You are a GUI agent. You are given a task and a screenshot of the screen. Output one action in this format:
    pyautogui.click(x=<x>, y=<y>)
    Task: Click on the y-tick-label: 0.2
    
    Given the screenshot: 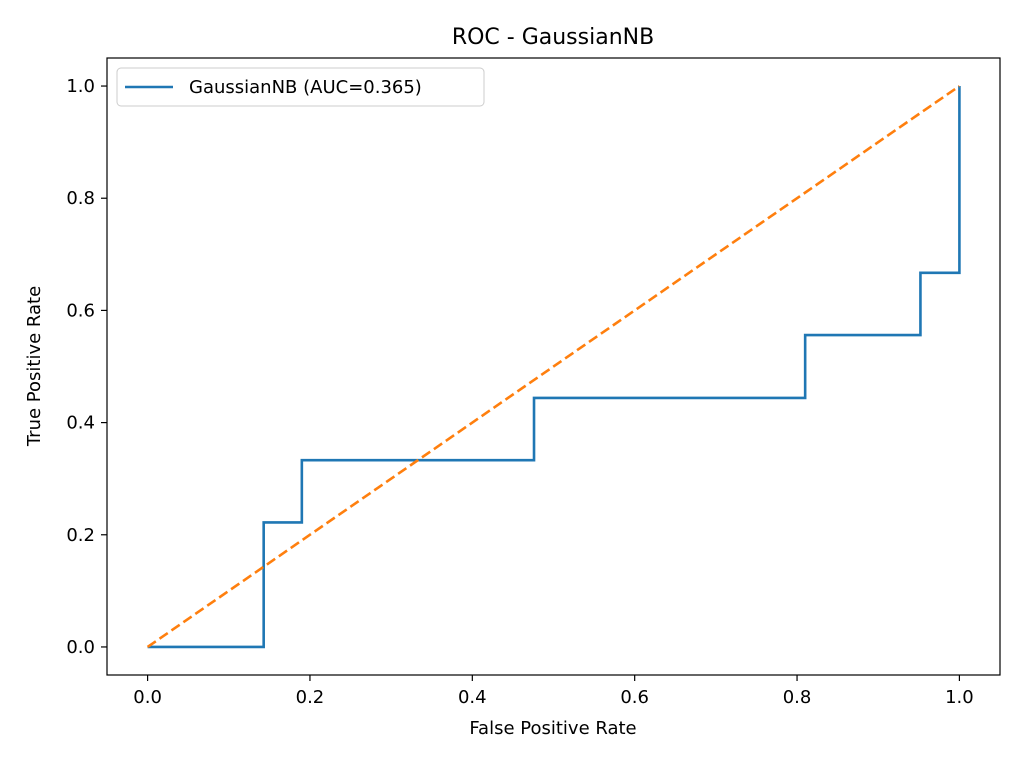 What is the action you would take?
    pyautogui.click(x=80, y=535)
    